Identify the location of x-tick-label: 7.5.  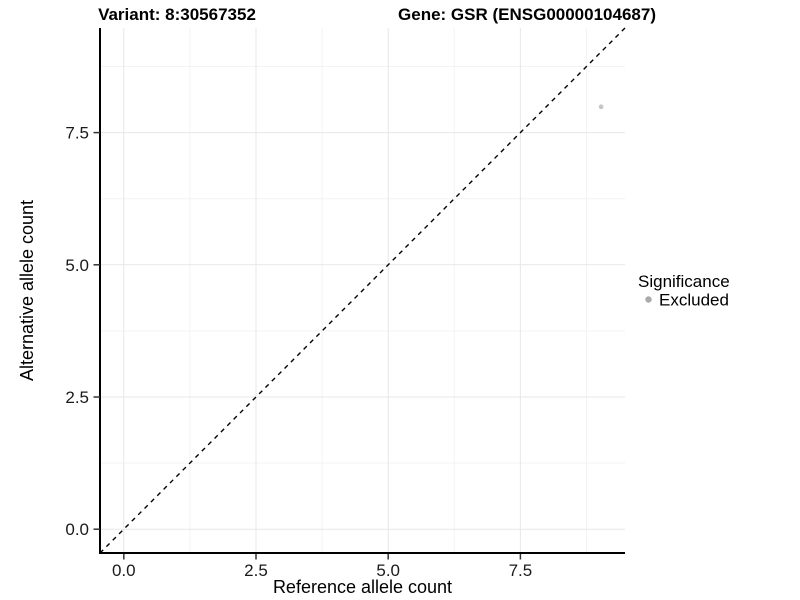
(521, 570).